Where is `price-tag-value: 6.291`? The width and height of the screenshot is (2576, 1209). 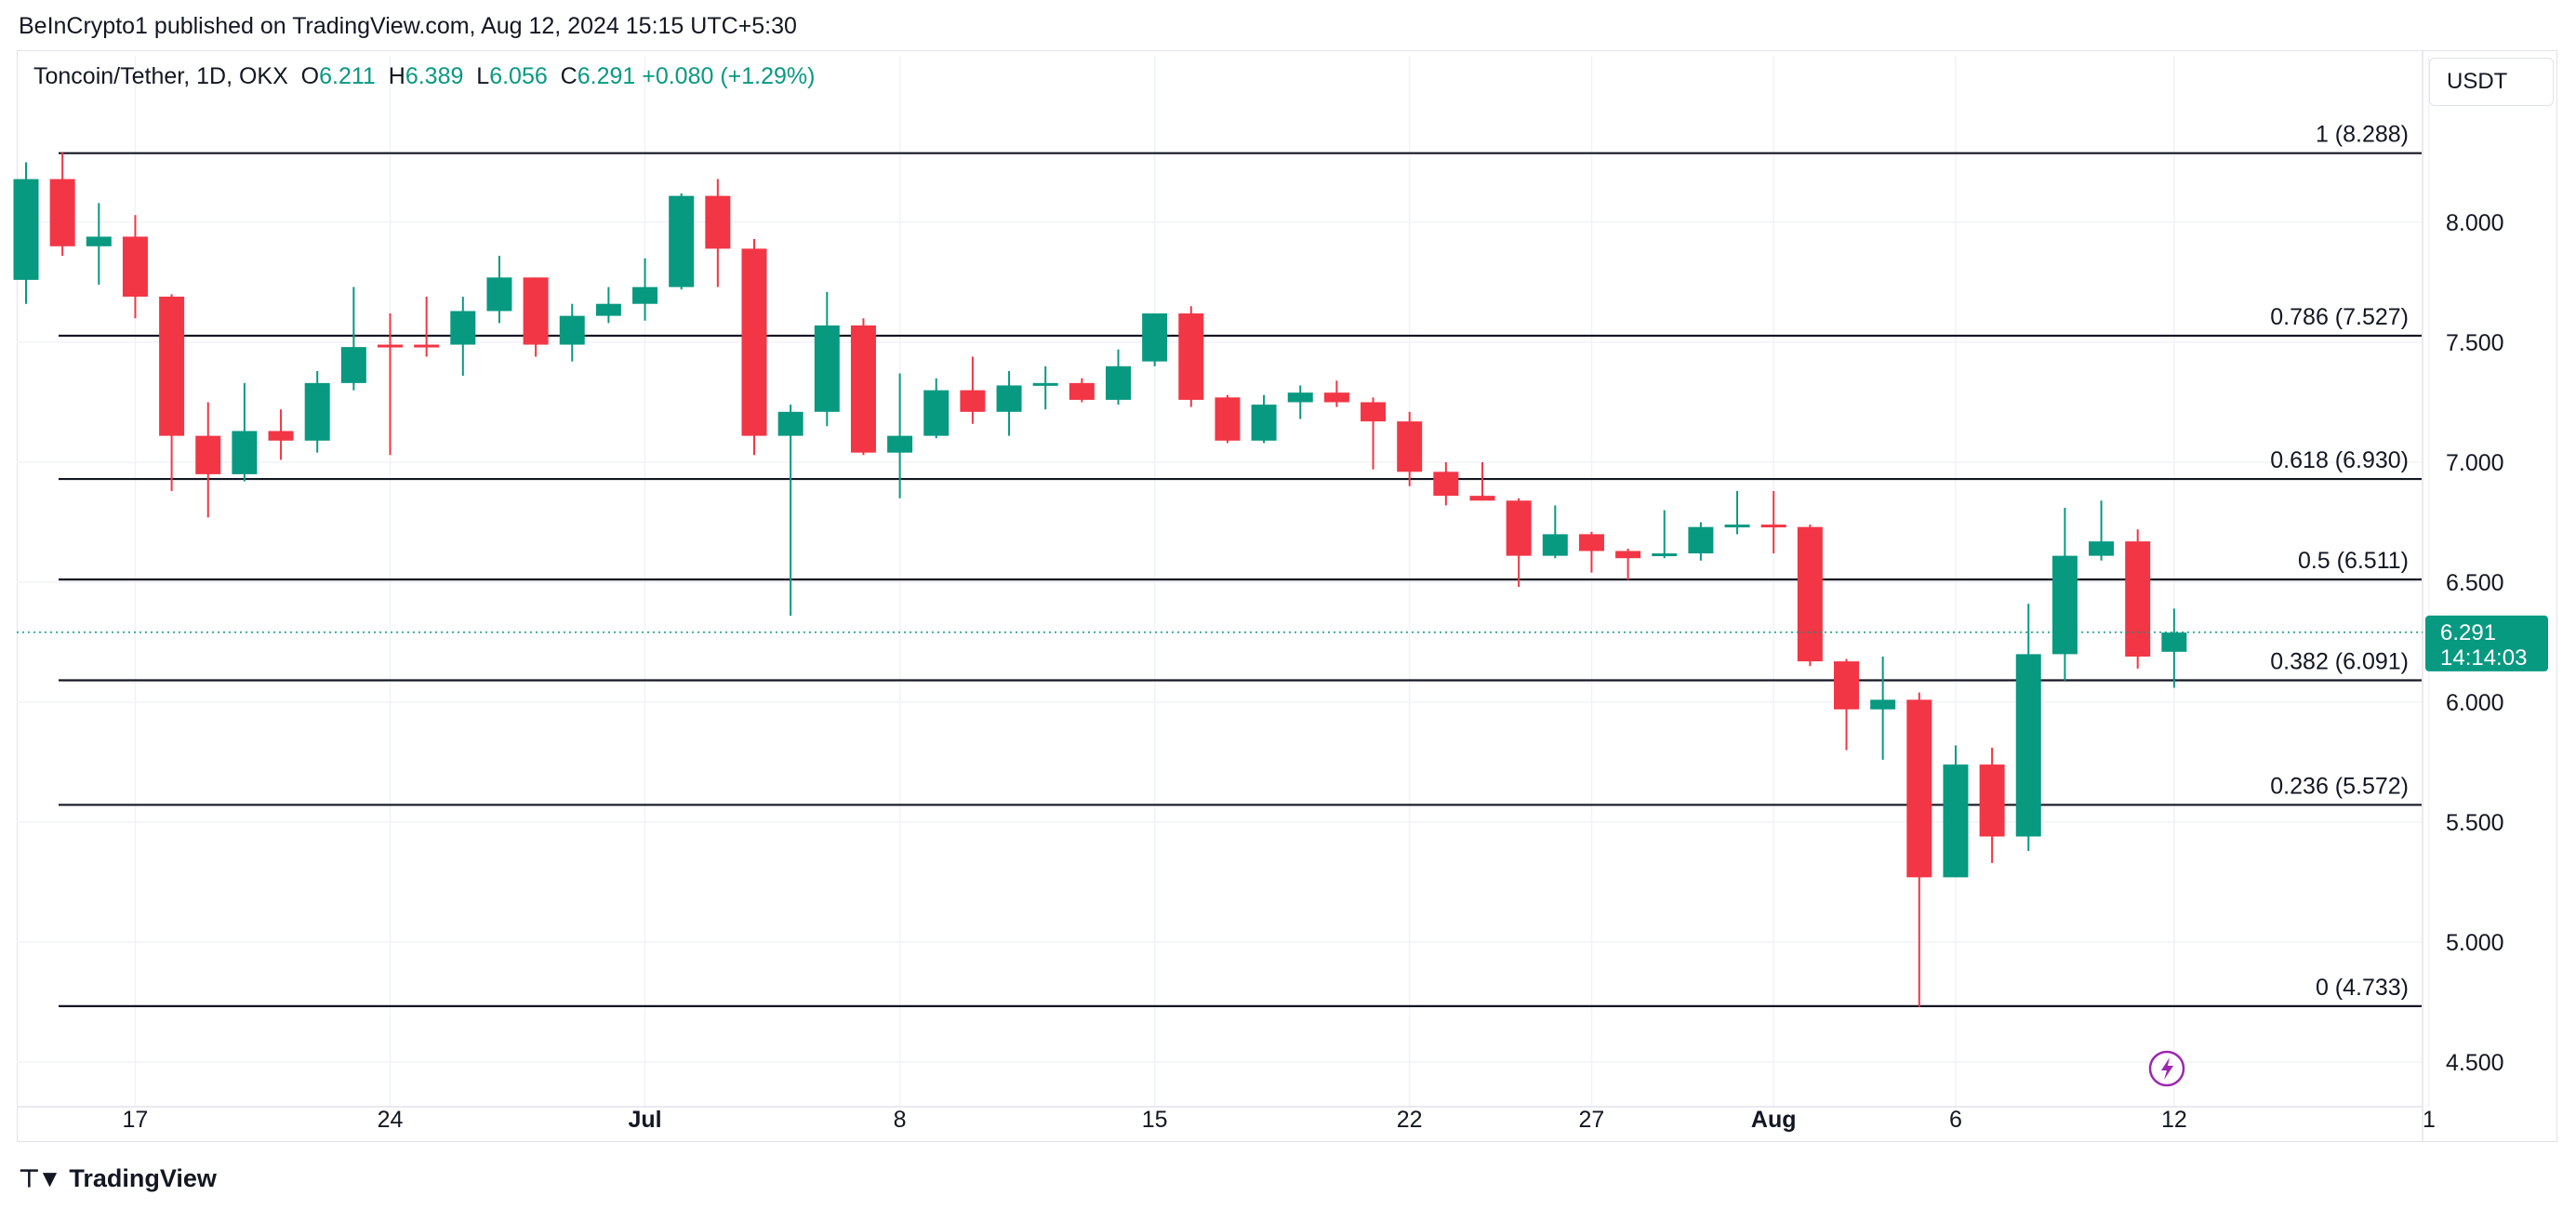
price-tag-value: 6.291 is located at coordinates (2468, 632).